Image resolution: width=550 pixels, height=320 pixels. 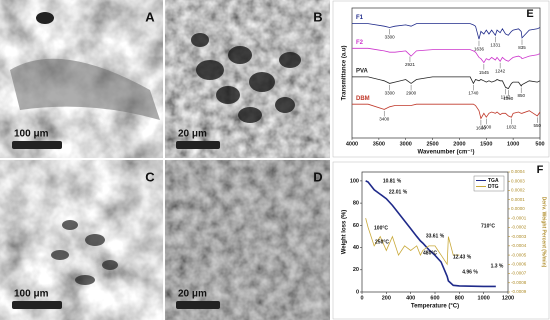 What do you see at coordinates (518, 171) in the screenshot?
I see `y2-tick-label: 0.0004` at bounding box center [518, 171].